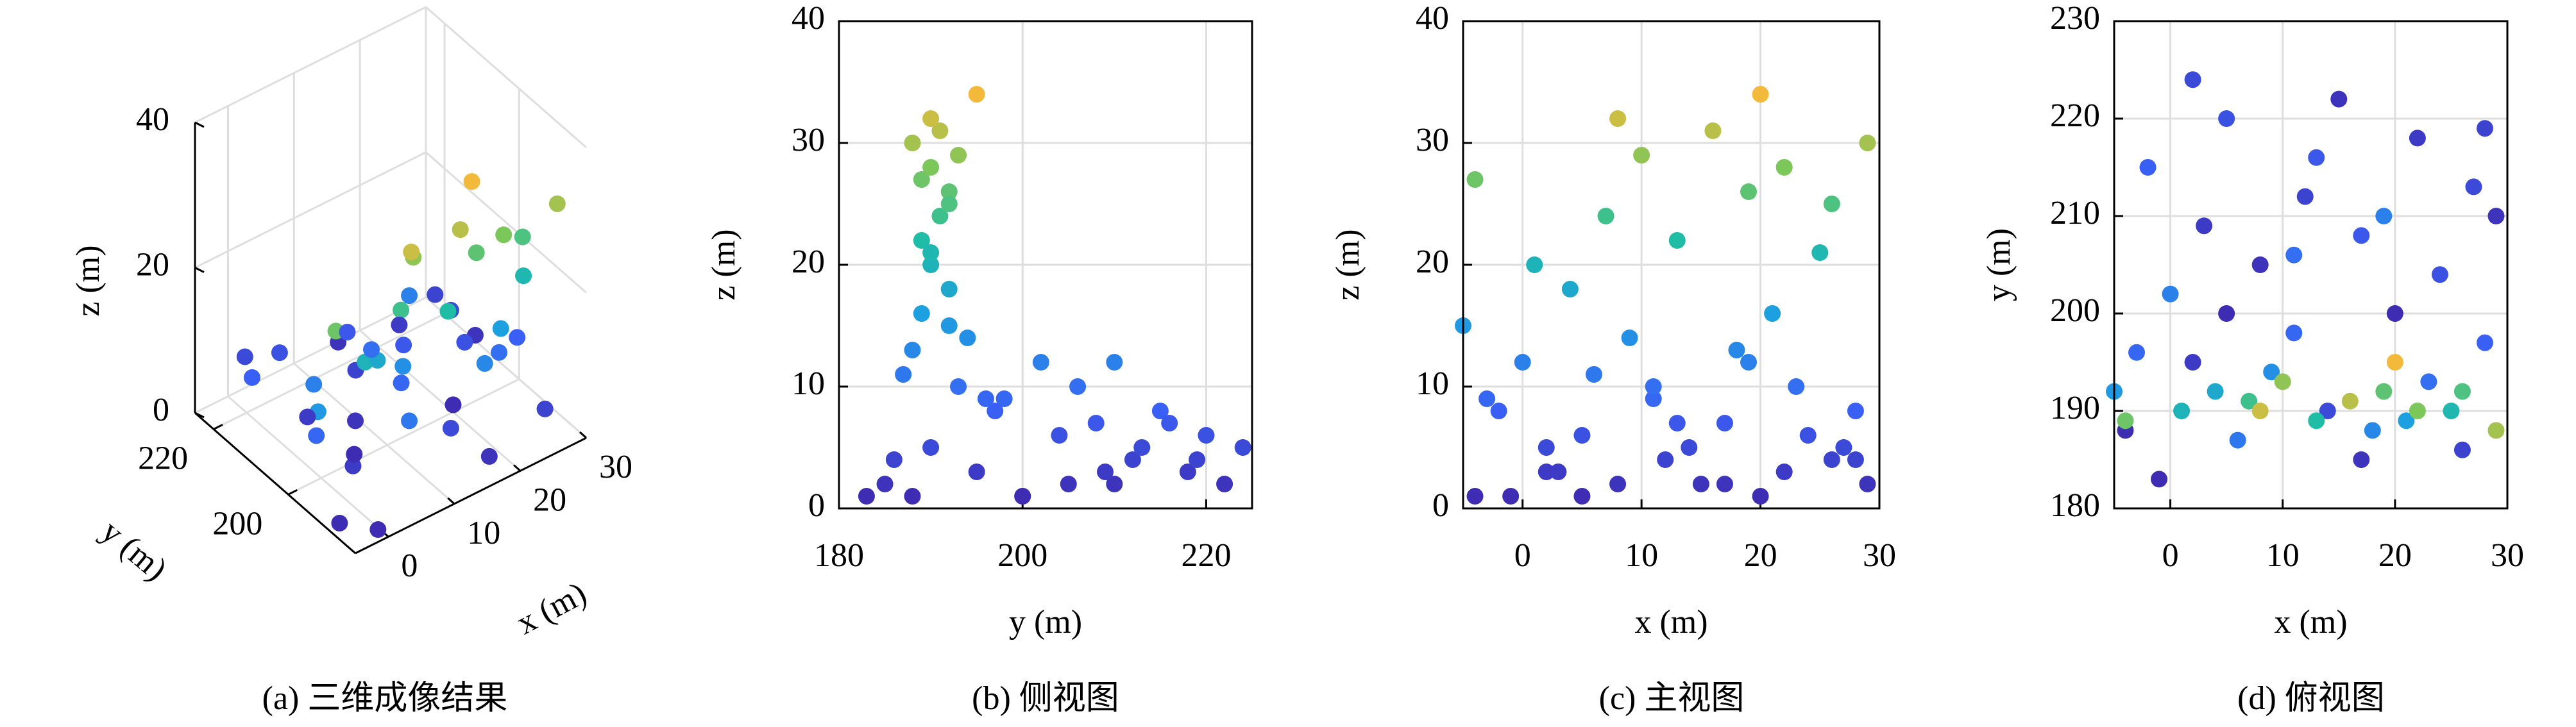 This screenshot has height=727, width=2576. Describe the element at coordinates (839, 555) in the screenshot. I see `x-tick-label: 180` at that location.